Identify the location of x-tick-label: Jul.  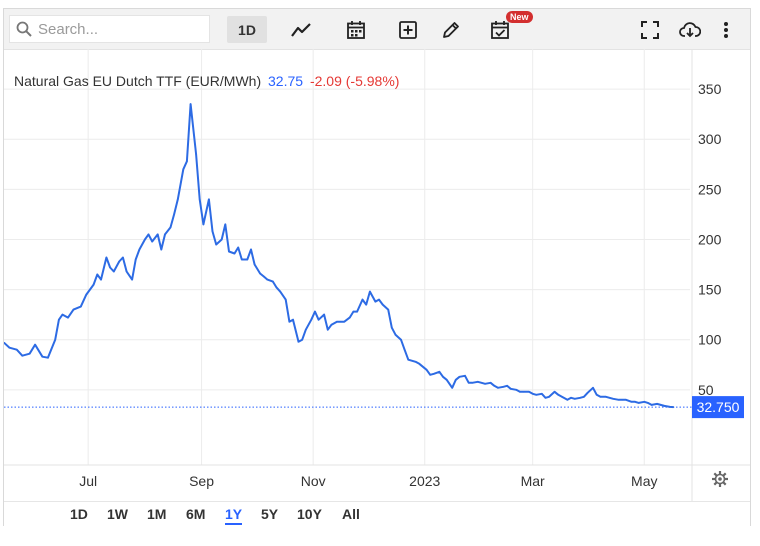
(88, 481).